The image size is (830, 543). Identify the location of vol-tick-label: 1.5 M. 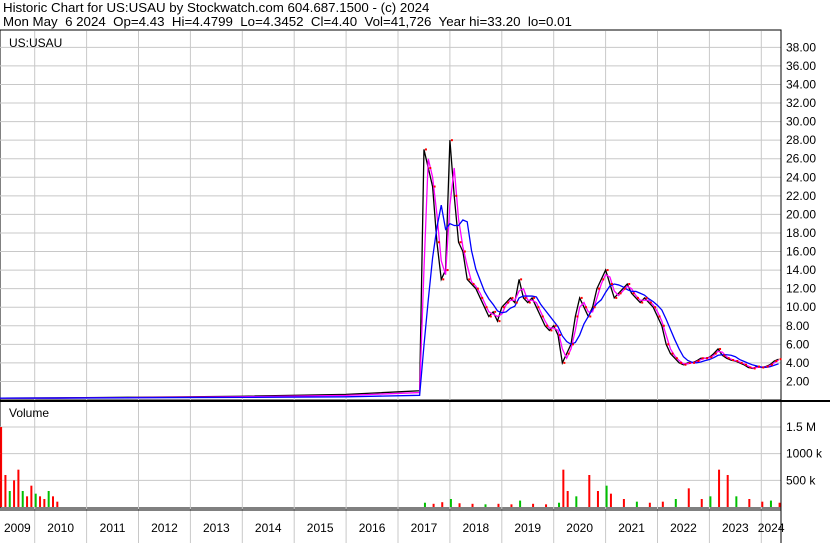
(801, 427).